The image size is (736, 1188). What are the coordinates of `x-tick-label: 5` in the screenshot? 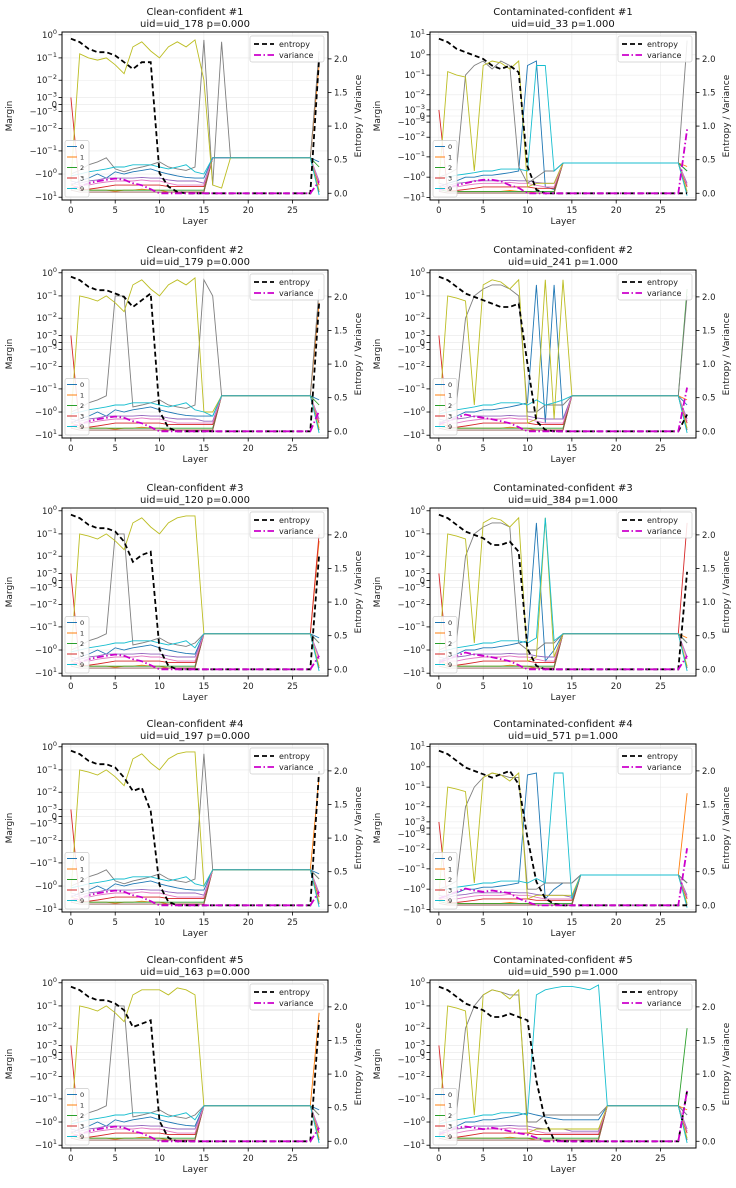 It's located at (114, 687).